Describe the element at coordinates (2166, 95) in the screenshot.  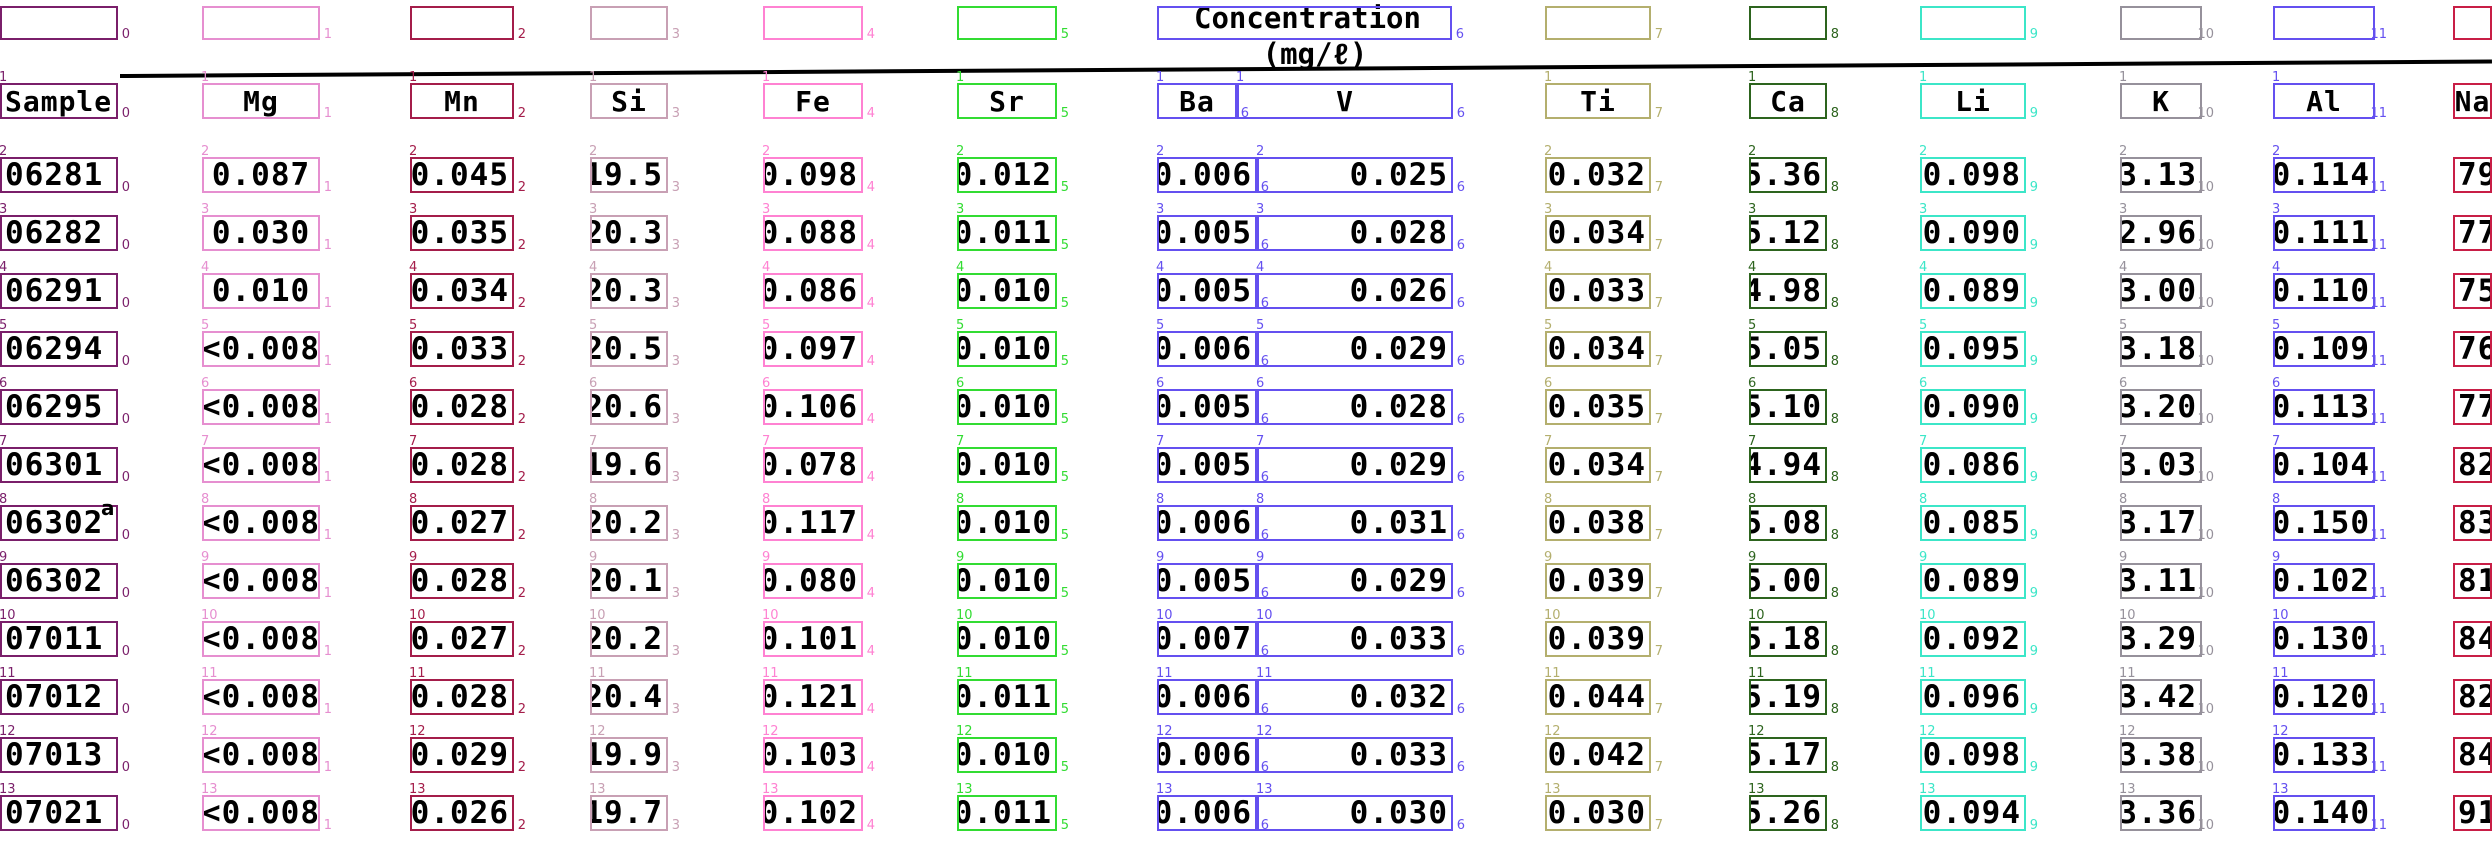
I see `column-header-k: K 1 10` at that location.